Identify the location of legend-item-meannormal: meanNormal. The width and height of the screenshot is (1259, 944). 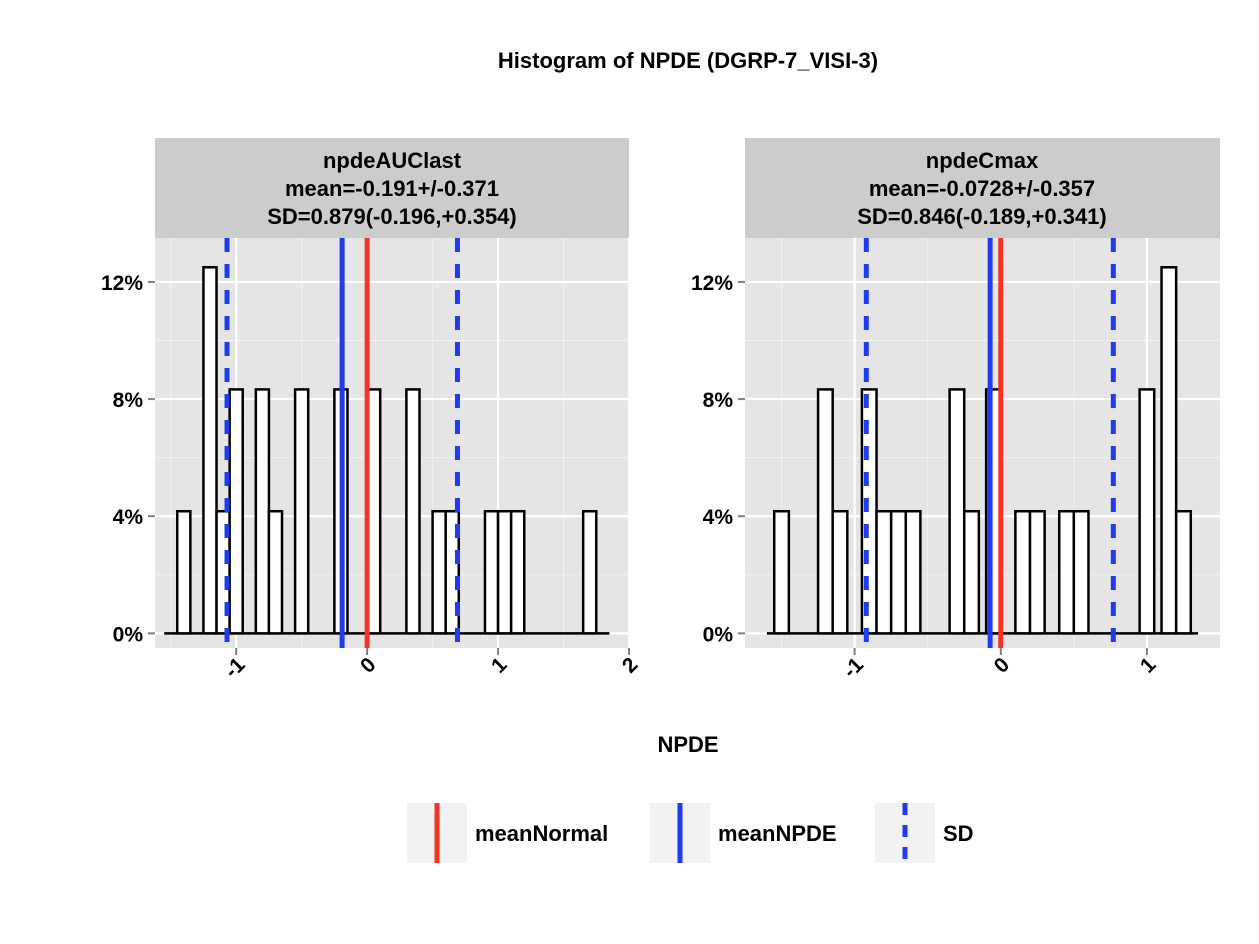
(507, 833).